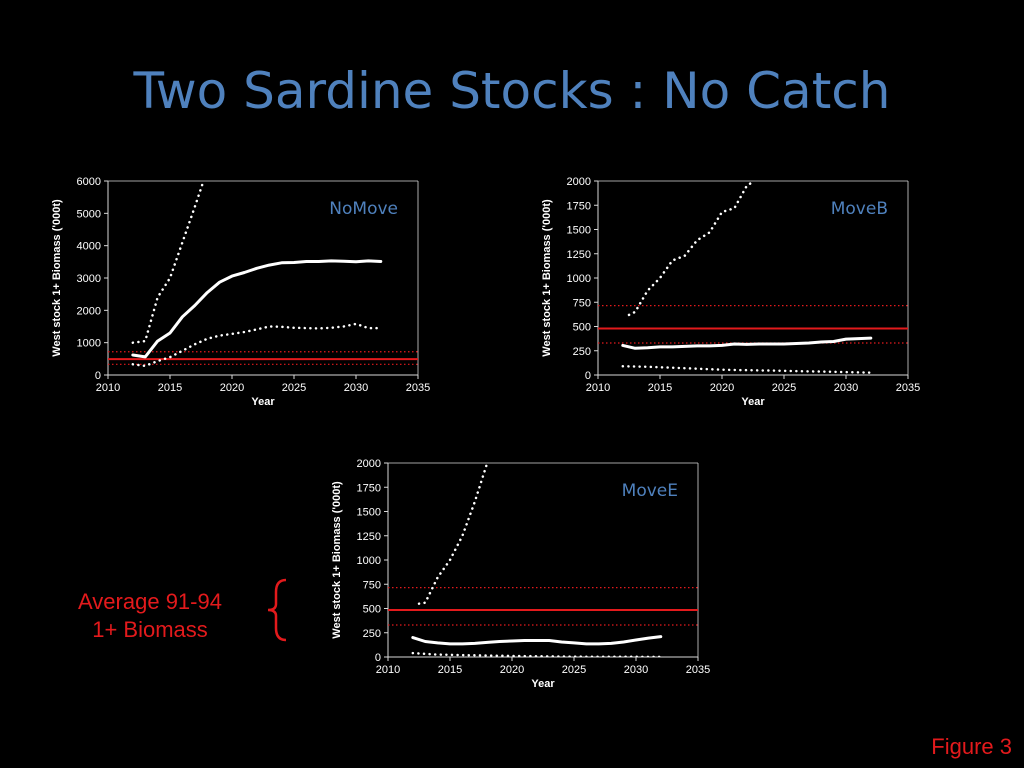 The width and height of the screenshot is (1024, 768). I want to click on panel-label-moveb: MoveB, so click(859, 209).